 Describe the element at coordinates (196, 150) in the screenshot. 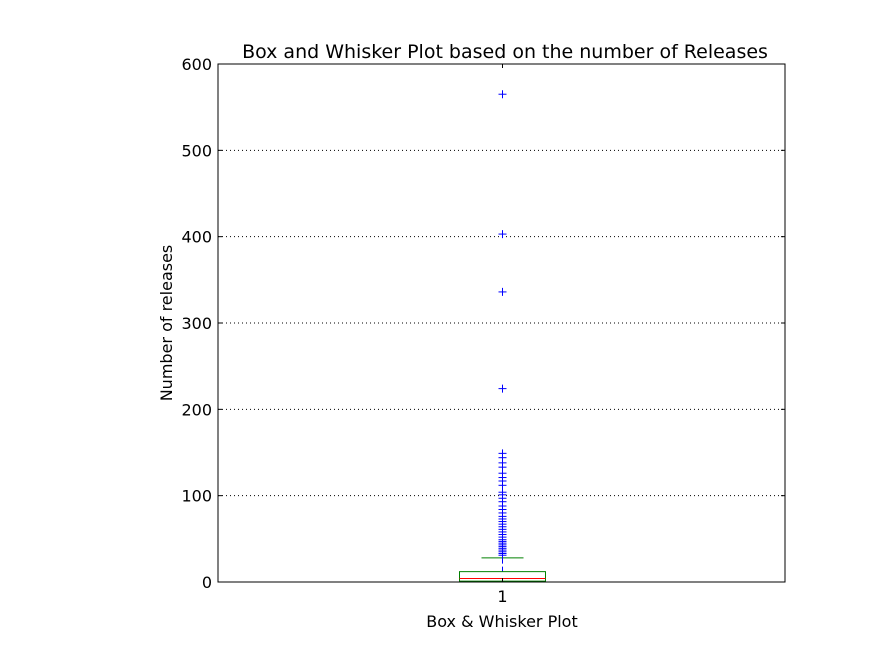

I see `y-tick-label: 500` at that location.